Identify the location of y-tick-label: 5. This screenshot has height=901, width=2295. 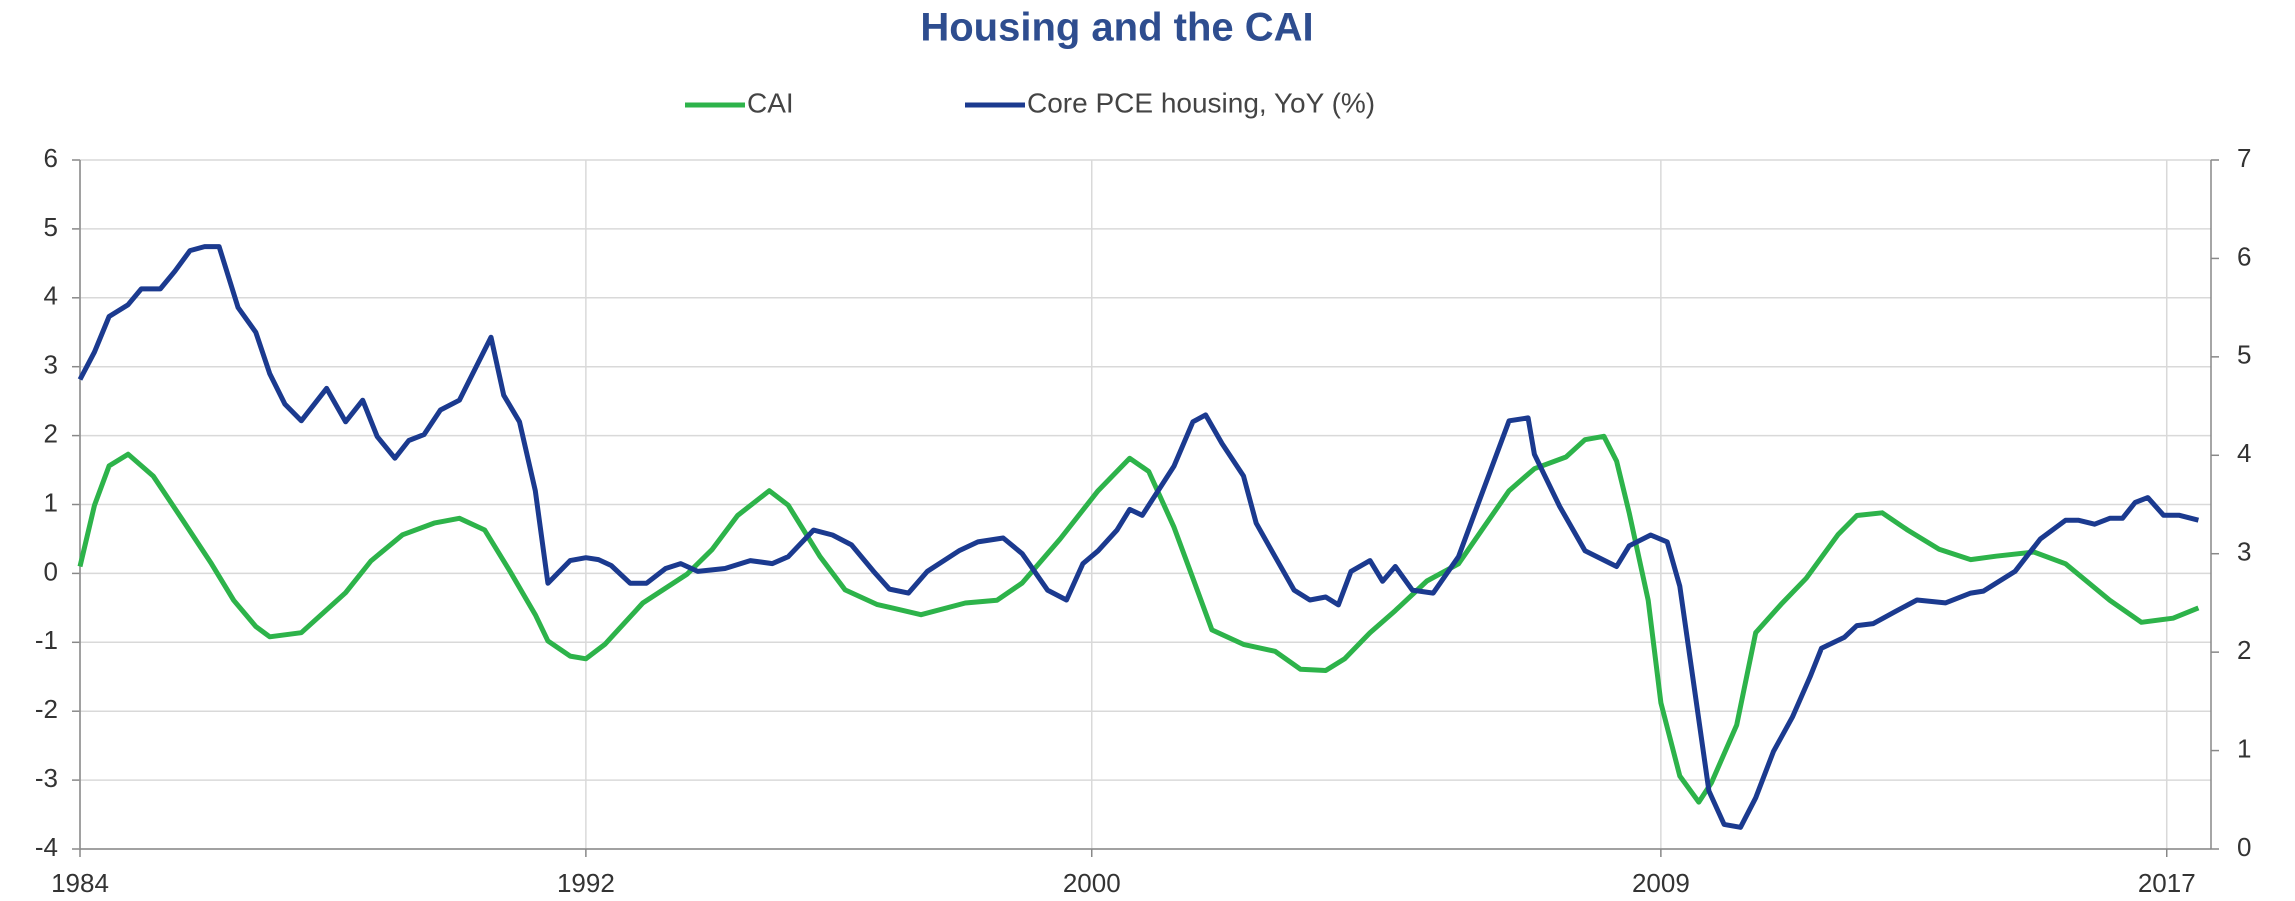
(51, 227).